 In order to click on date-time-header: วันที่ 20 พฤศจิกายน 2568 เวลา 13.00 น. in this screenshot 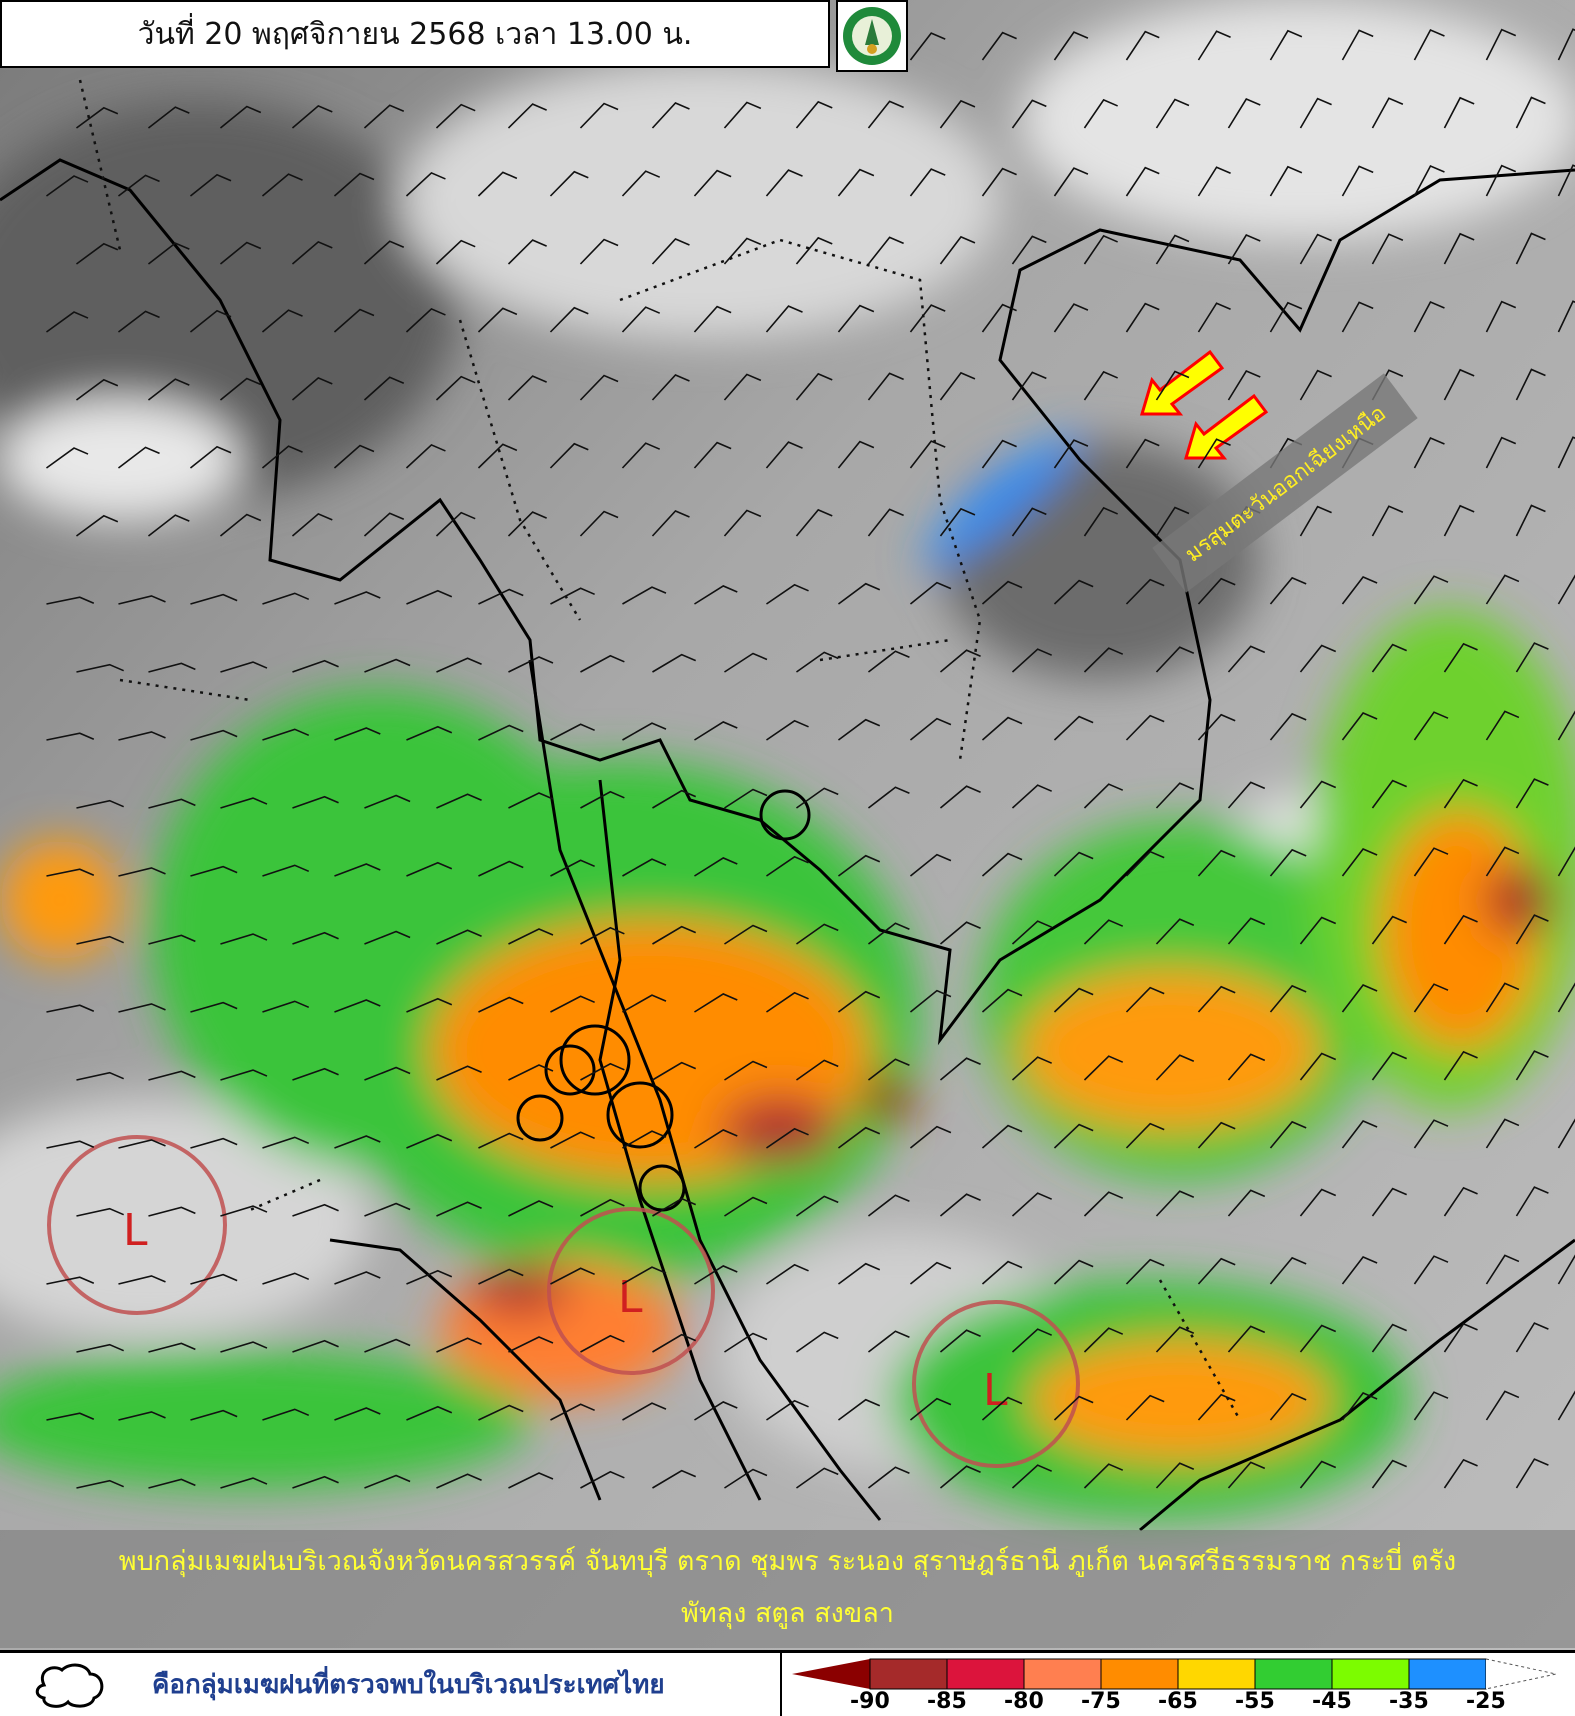, I will do `click(415, 34)`.